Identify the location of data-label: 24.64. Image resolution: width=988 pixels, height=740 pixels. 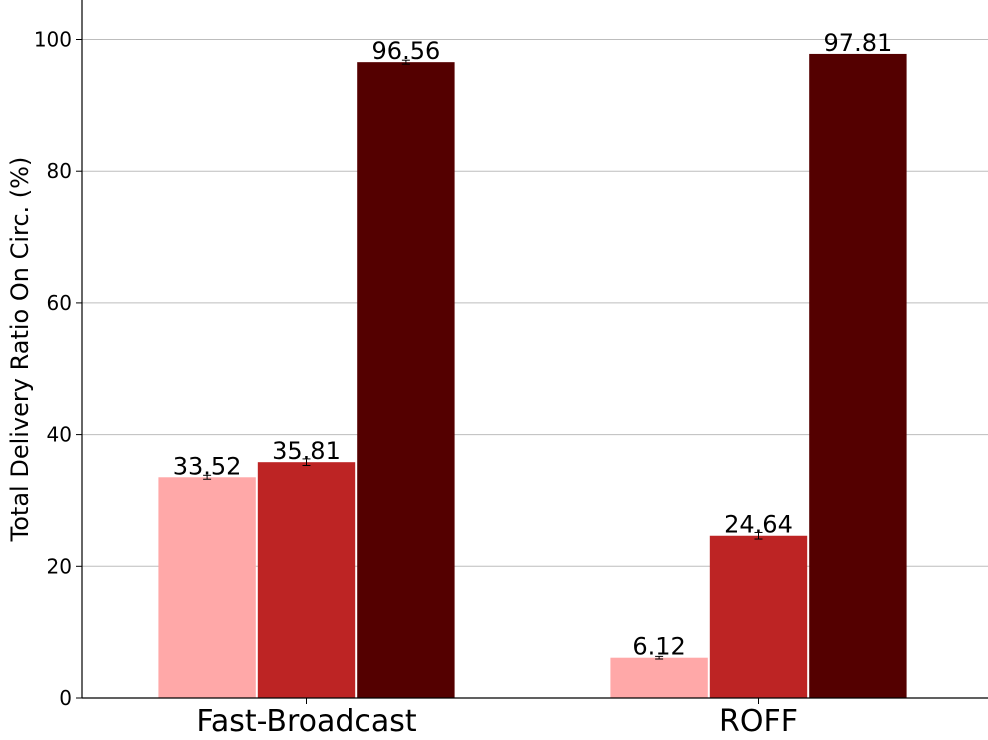
(758, 525).